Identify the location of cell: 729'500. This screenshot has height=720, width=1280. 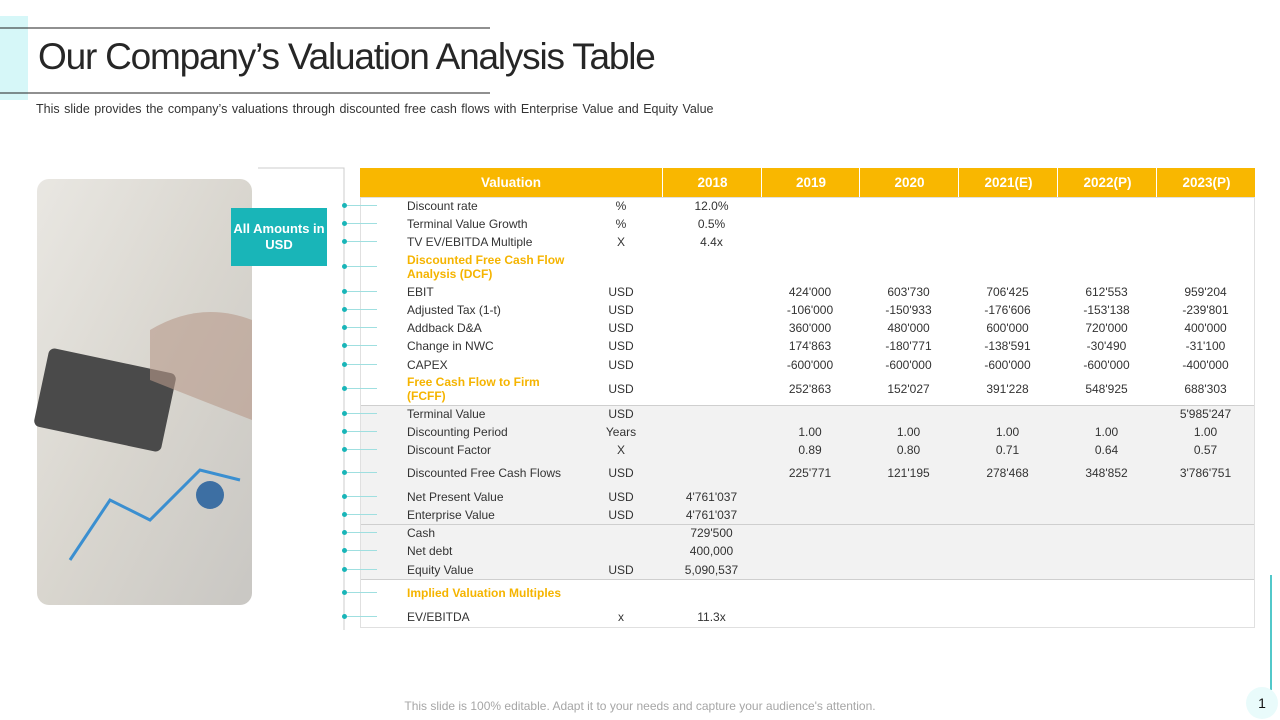
(711, 533).